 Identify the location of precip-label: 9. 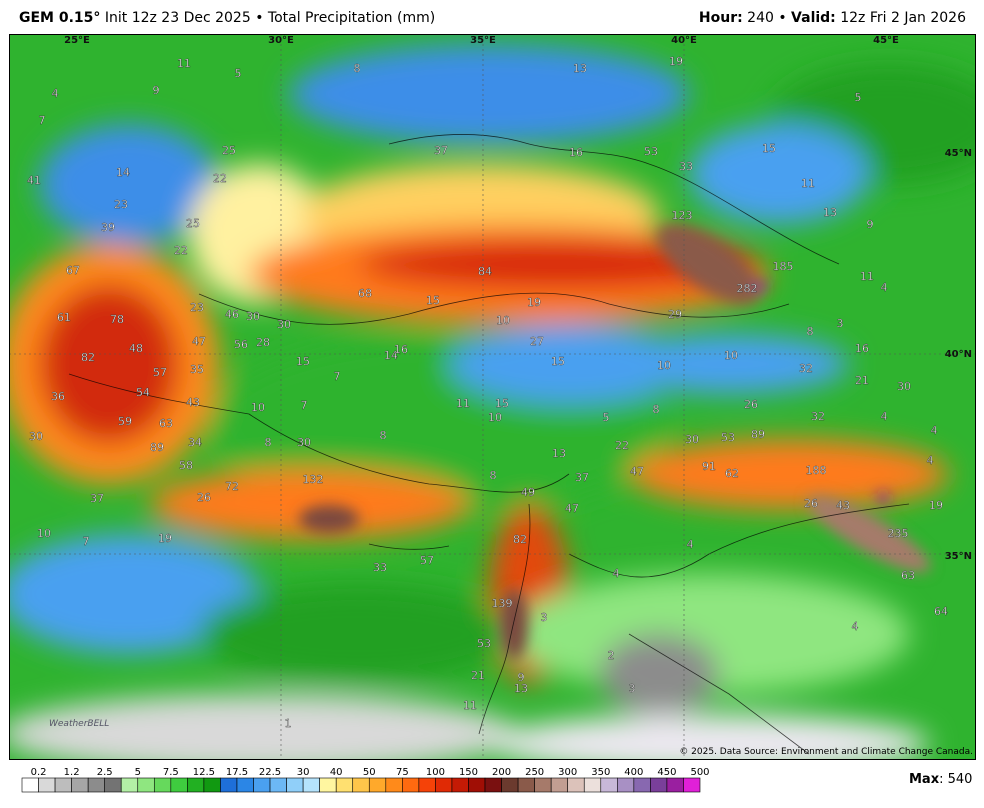
(870, 224).